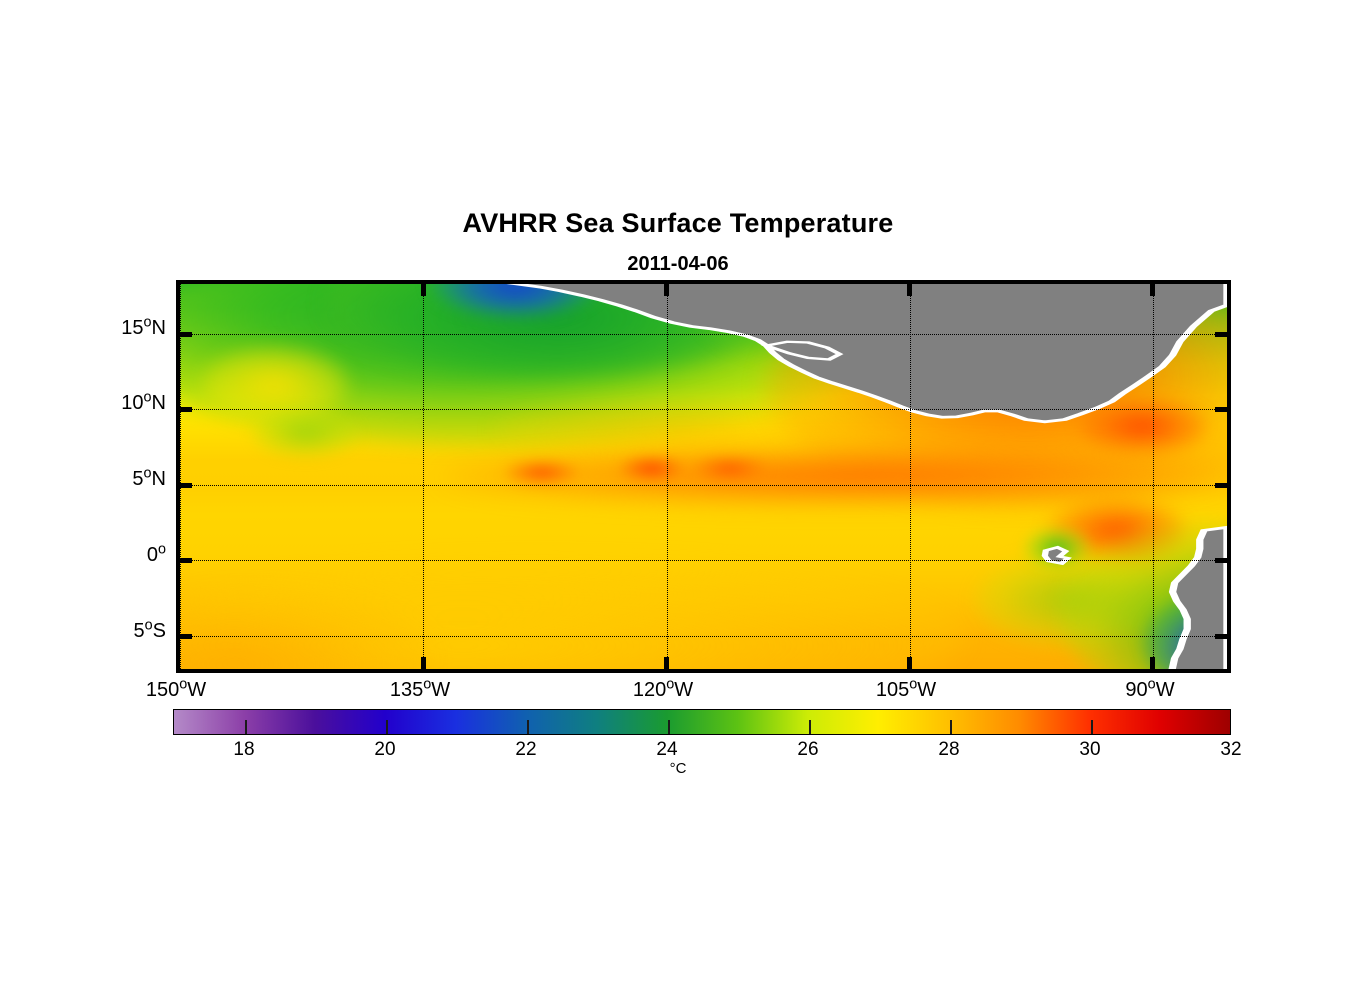 The image size is (1356, 1000). I want to click on xtick-label-120W: 120oW, so click(663, 689).